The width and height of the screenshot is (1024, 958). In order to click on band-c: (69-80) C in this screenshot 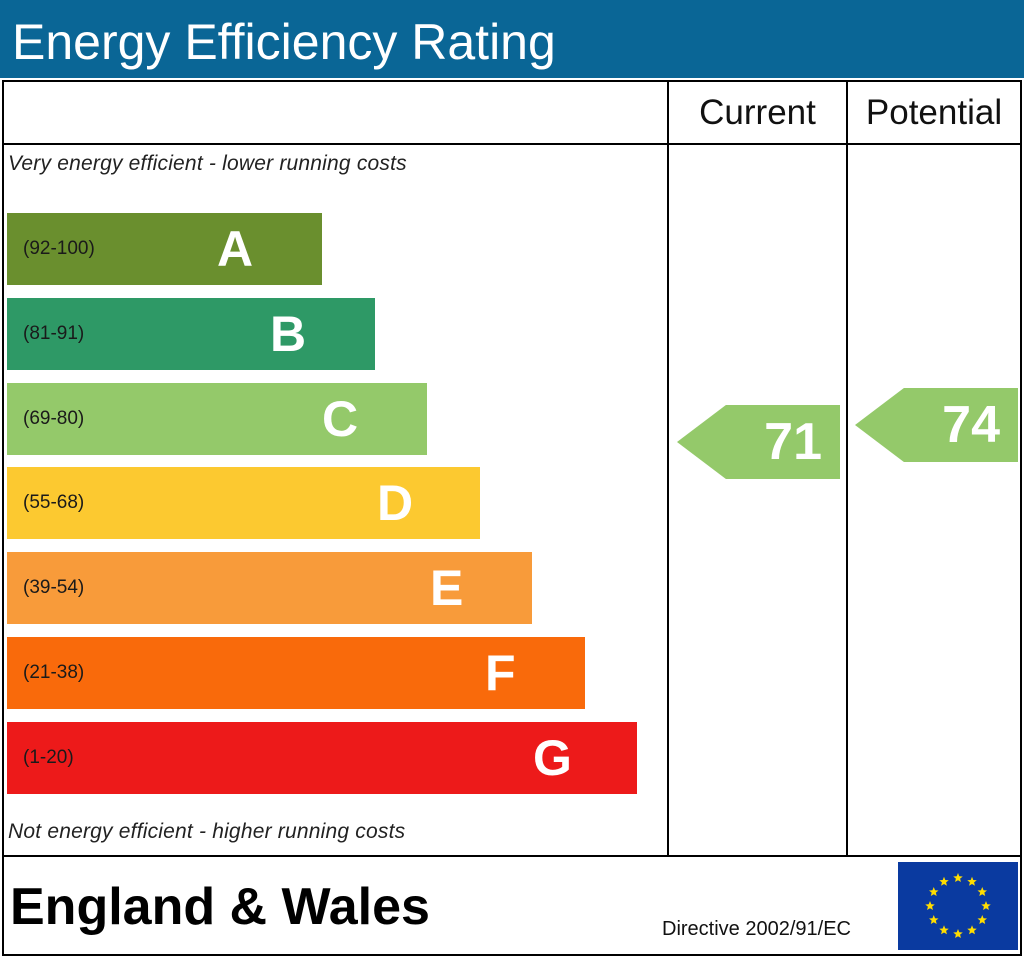, I will do `click(217, 418)`.